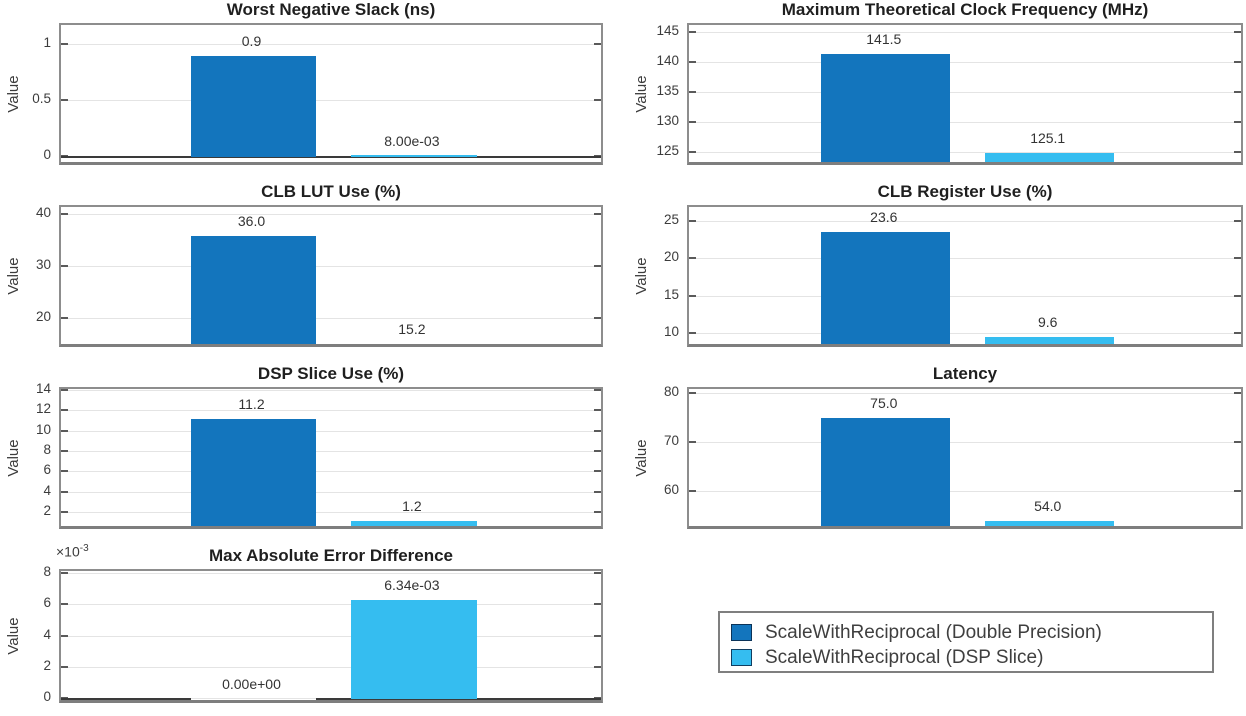 This screenshot has width=1246, height=716. What do you see at coordinates (971, 632) in the screenshot?
I see `legend-entry: ScaleWithReciprocal (Double Precision)` at bounding box center [971, 632].